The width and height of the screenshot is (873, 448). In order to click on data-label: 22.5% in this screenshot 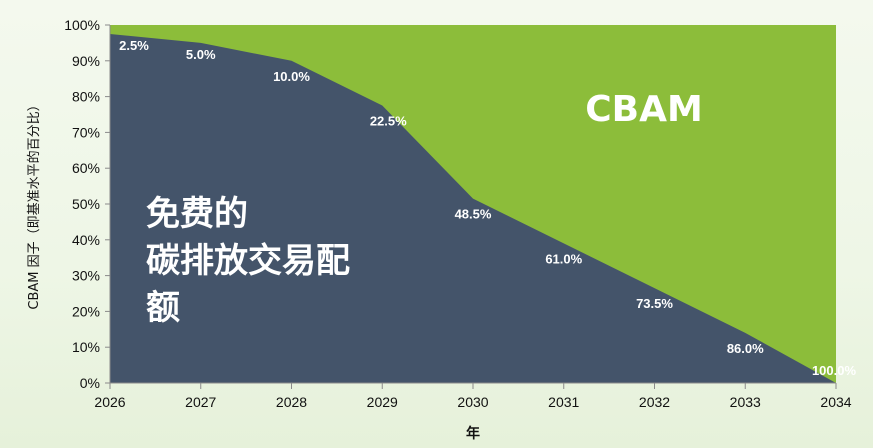, I will do `click(388, 121)`.